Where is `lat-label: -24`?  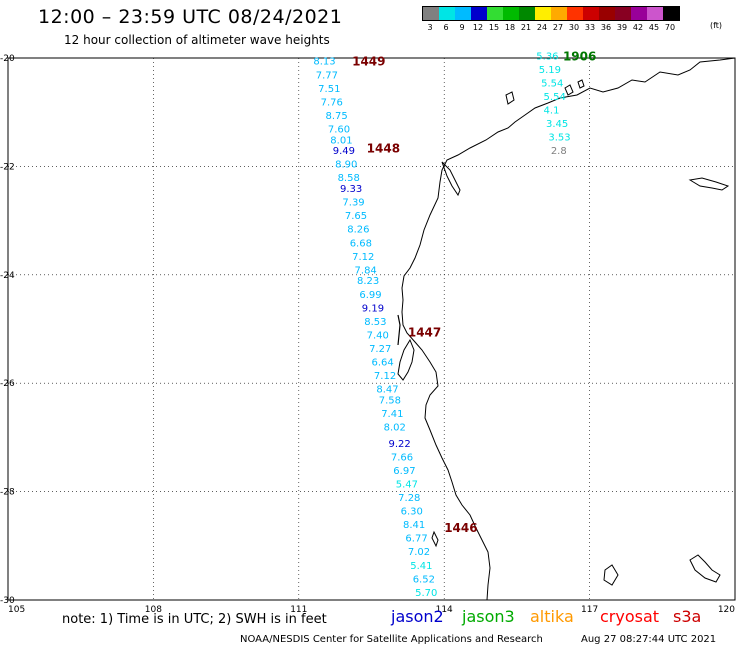
lat-label: -24 is located at coordinates (7, 276).